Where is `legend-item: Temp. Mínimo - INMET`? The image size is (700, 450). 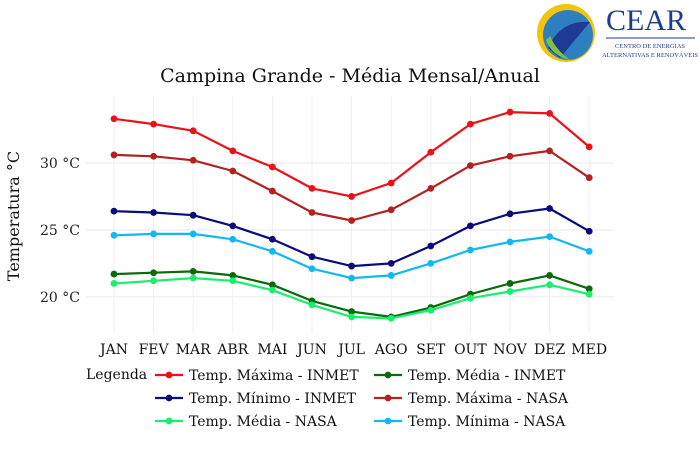
legend-item: Temp. Mínimo - INMET is located at coordinates (256, 399).